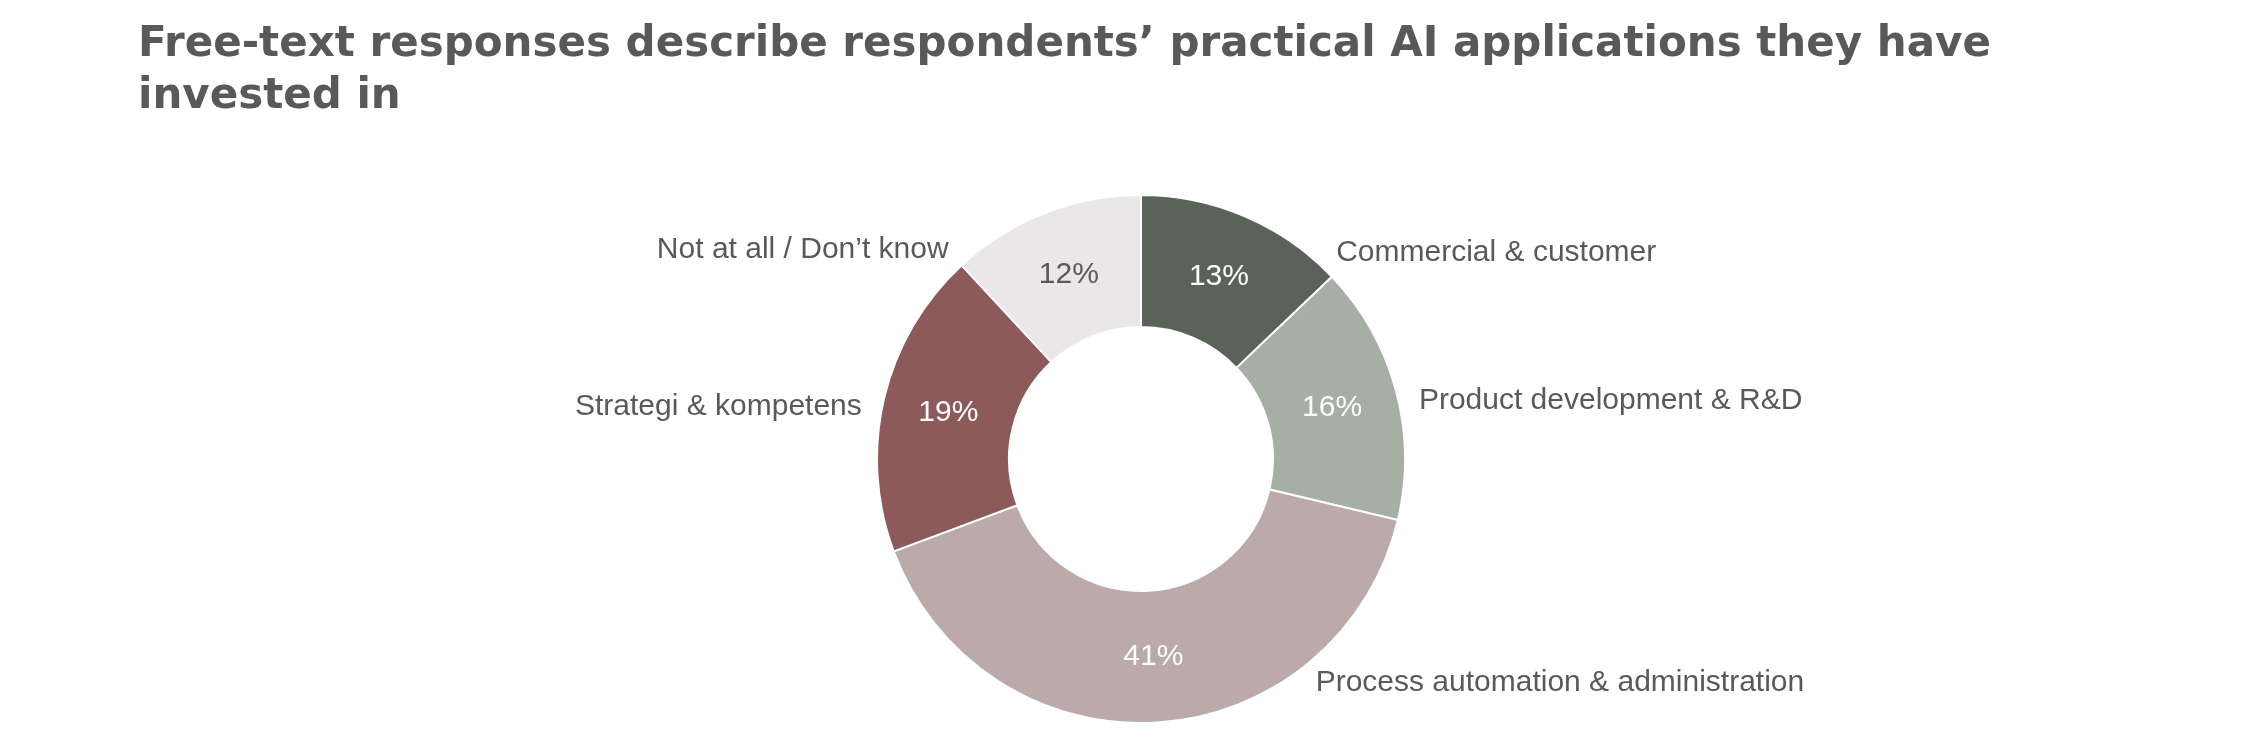 The width and height of the screenshot is (2250, 744). What do you see at coordinates (1332, 405) in the screenshot?
I see `data-label: 16%` at bounding box center [1332, 405].